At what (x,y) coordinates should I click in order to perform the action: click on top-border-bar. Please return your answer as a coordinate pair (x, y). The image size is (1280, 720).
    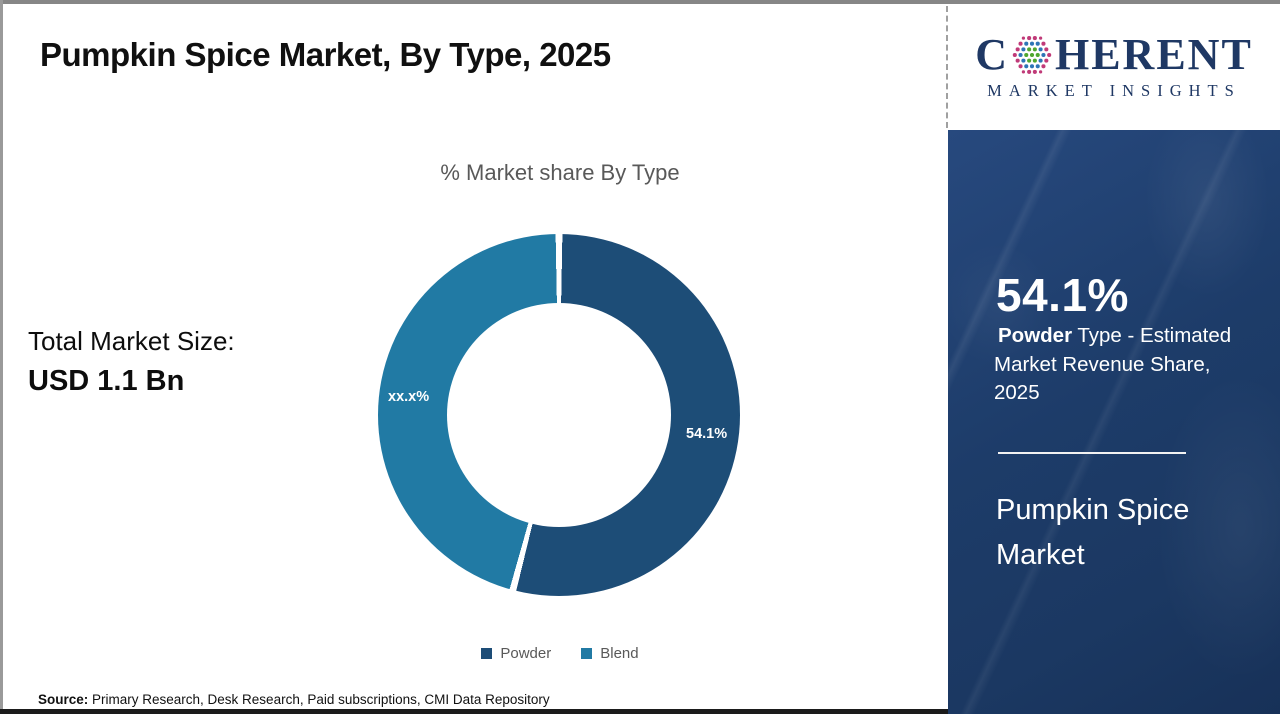
    Looking at the image, I should click on (640, 2).